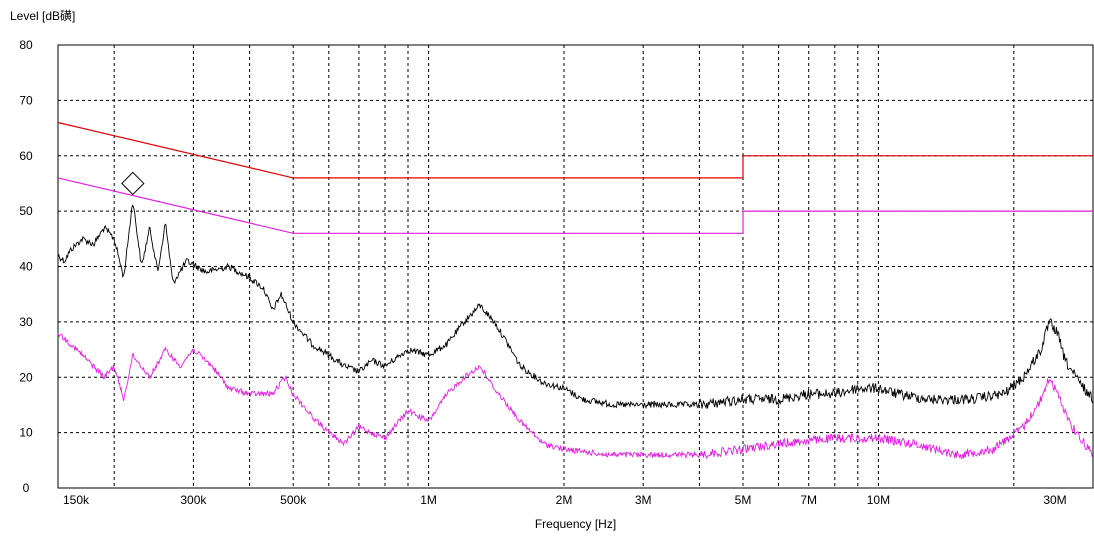  What do you see at coordinates (808, 500) in the screenshot?
I see `x-tick-label: 7M` at bounding box center [808, 500].